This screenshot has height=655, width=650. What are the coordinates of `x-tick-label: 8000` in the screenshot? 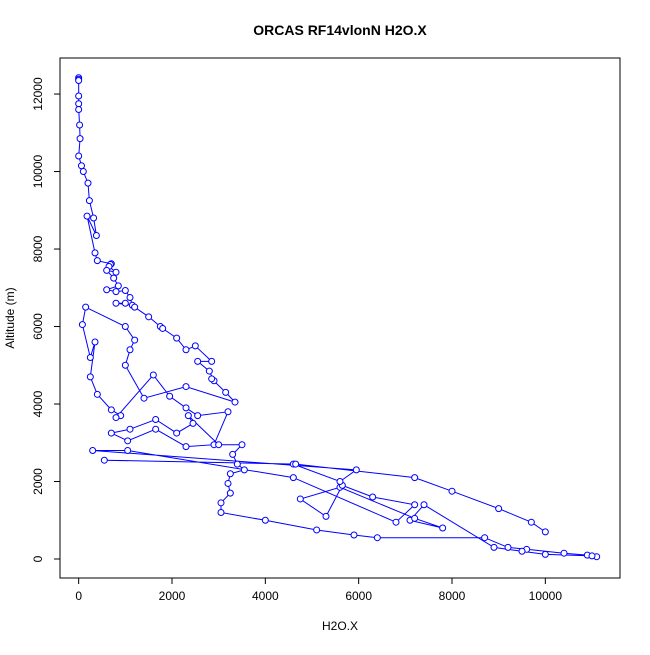 It's located at (452, 596).